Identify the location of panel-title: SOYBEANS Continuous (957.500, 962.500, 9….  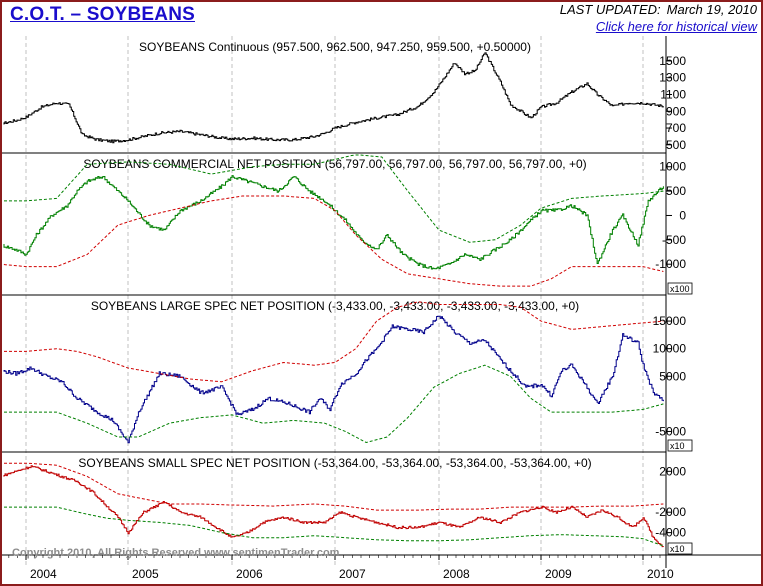
(335, 47).